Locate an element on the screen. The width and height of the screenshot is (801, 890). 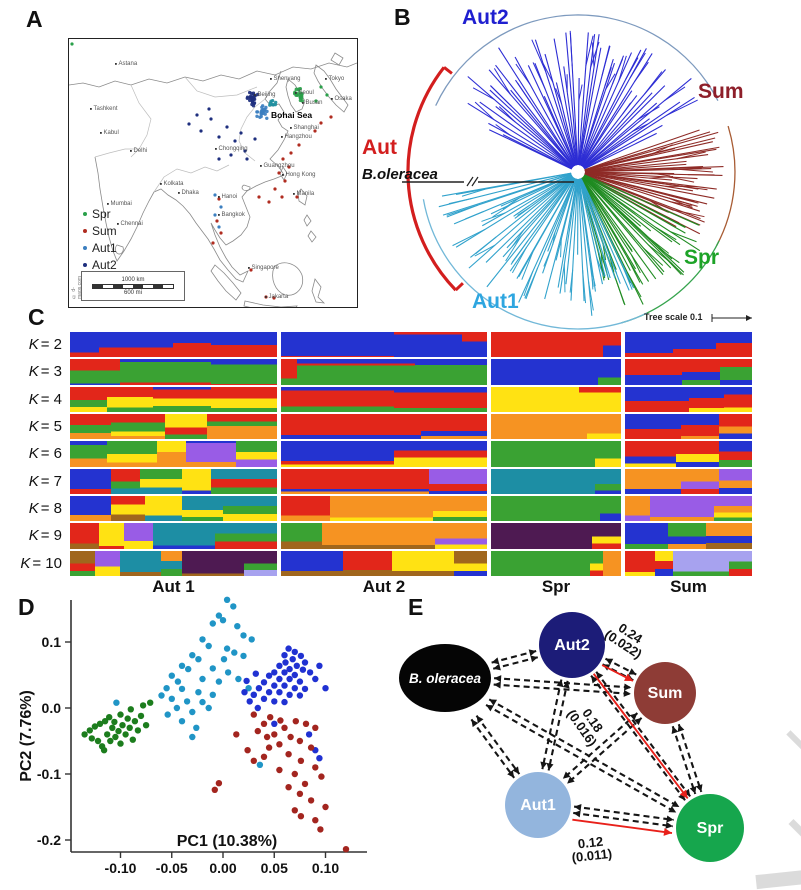
clade-spr is located at coordinates (640, 240).